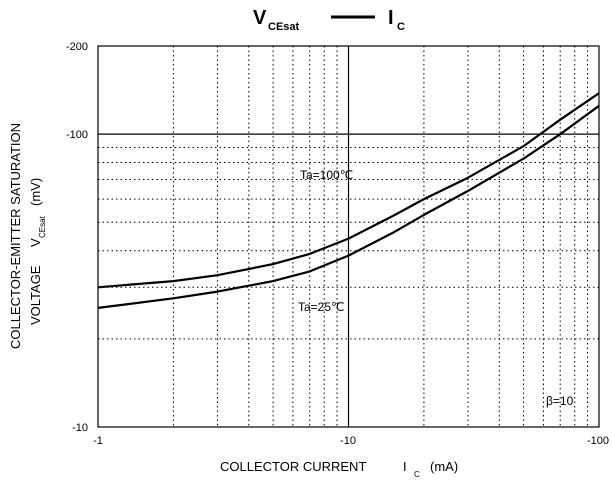  I want to click on x-tick-labels: -1 -10 -100, so click(351, 441).